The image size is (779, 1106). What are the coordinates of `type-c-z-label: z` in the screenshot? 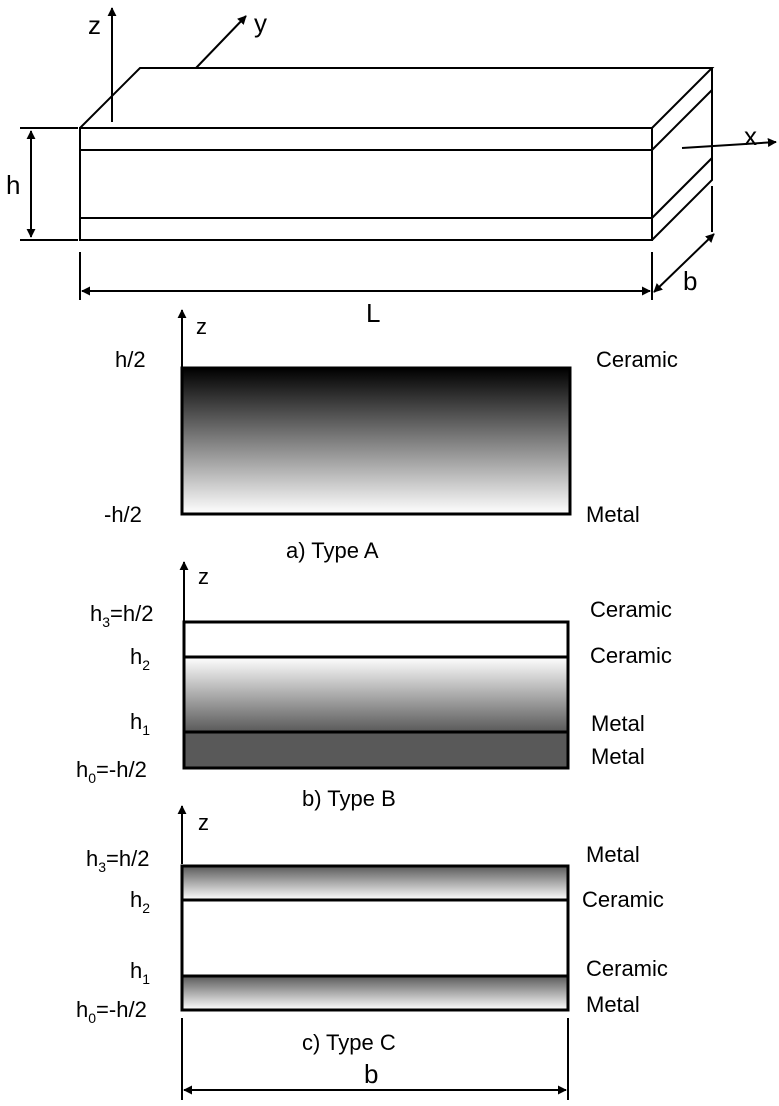 It's located at (203, 822).